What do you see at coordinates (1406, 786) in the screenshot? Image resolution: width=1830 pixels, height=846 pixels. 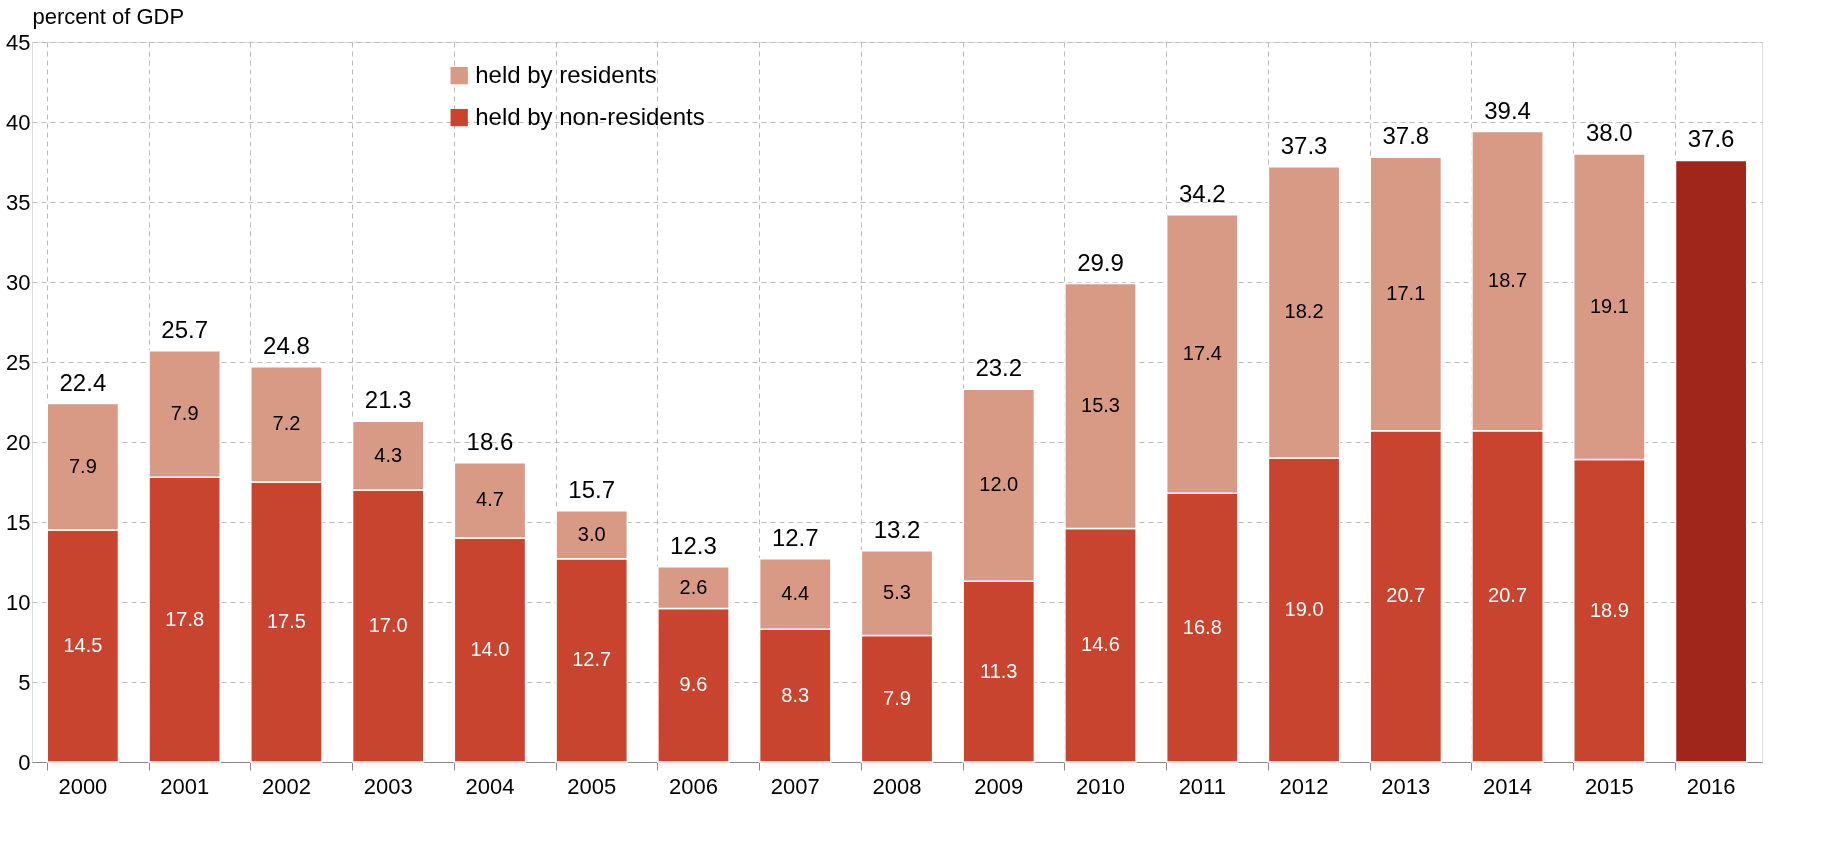 I see `x-tick-label: 2013` at bounding box center [1406, 786].